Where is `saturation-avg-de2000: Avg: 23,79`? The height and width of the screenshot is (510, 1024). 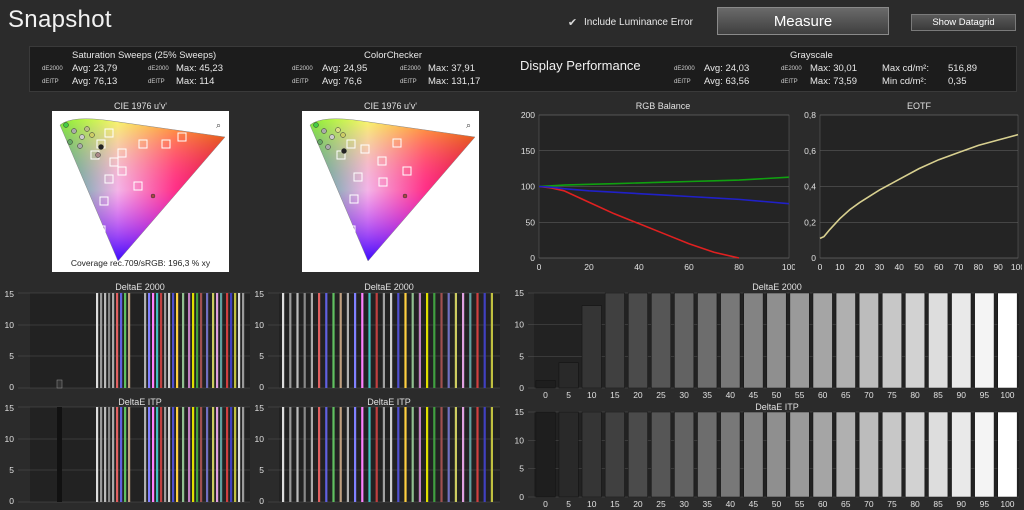 saturation-avg-de2000: Avg: 23,79 is located at coordinates (95, 68).